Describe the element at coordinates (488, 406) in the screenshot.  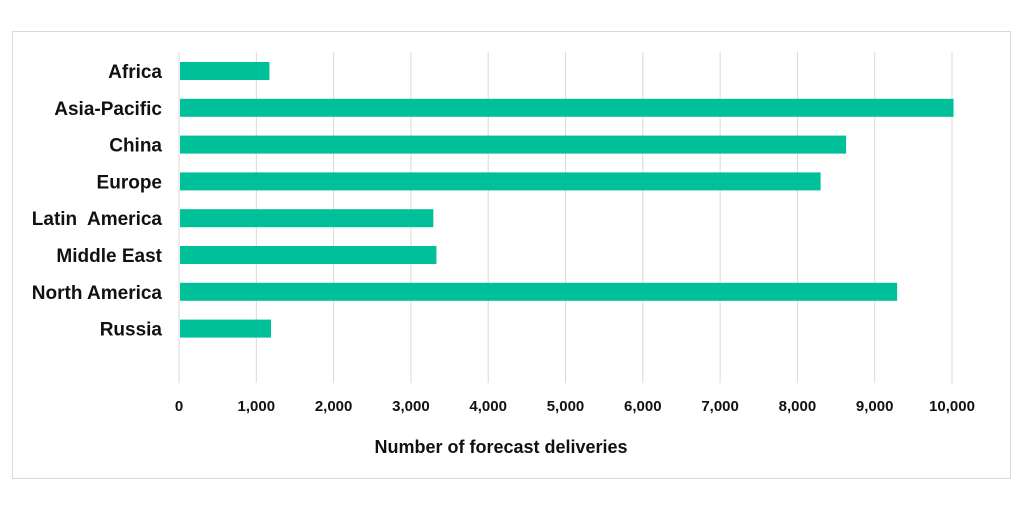
I see `x-tick-label: 4,000` at that location.